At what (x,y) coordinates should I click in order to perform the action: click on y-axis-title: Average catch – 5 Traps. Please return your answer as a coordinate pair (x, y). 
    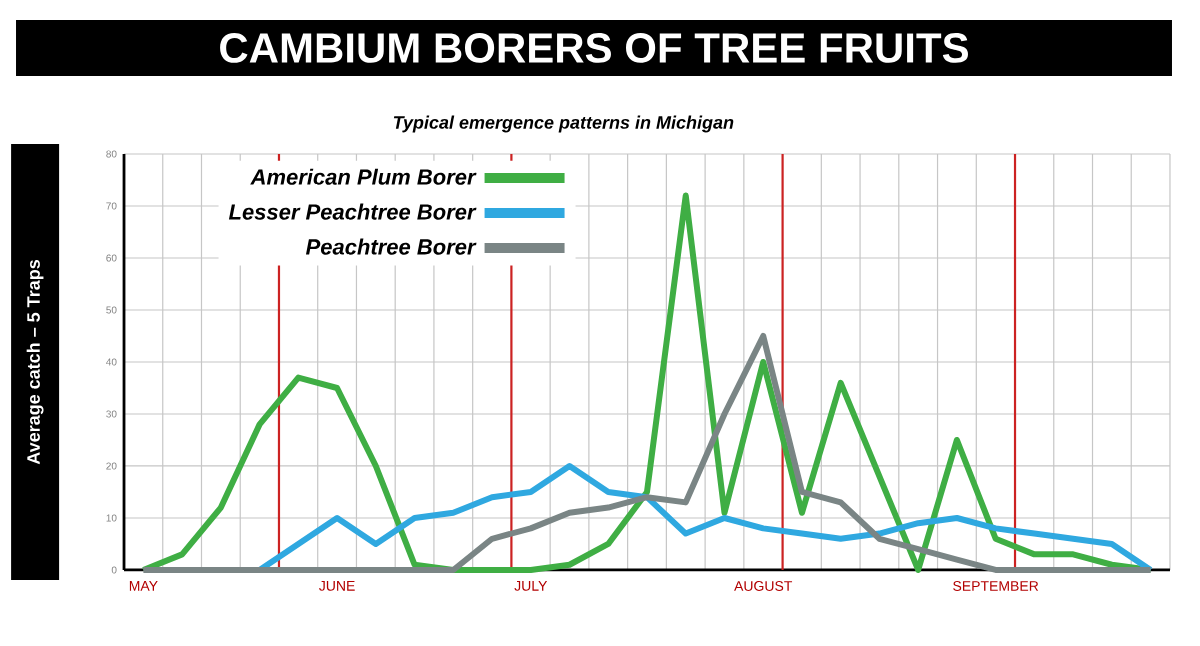
    Looking at the image, I should click on (35, 362).